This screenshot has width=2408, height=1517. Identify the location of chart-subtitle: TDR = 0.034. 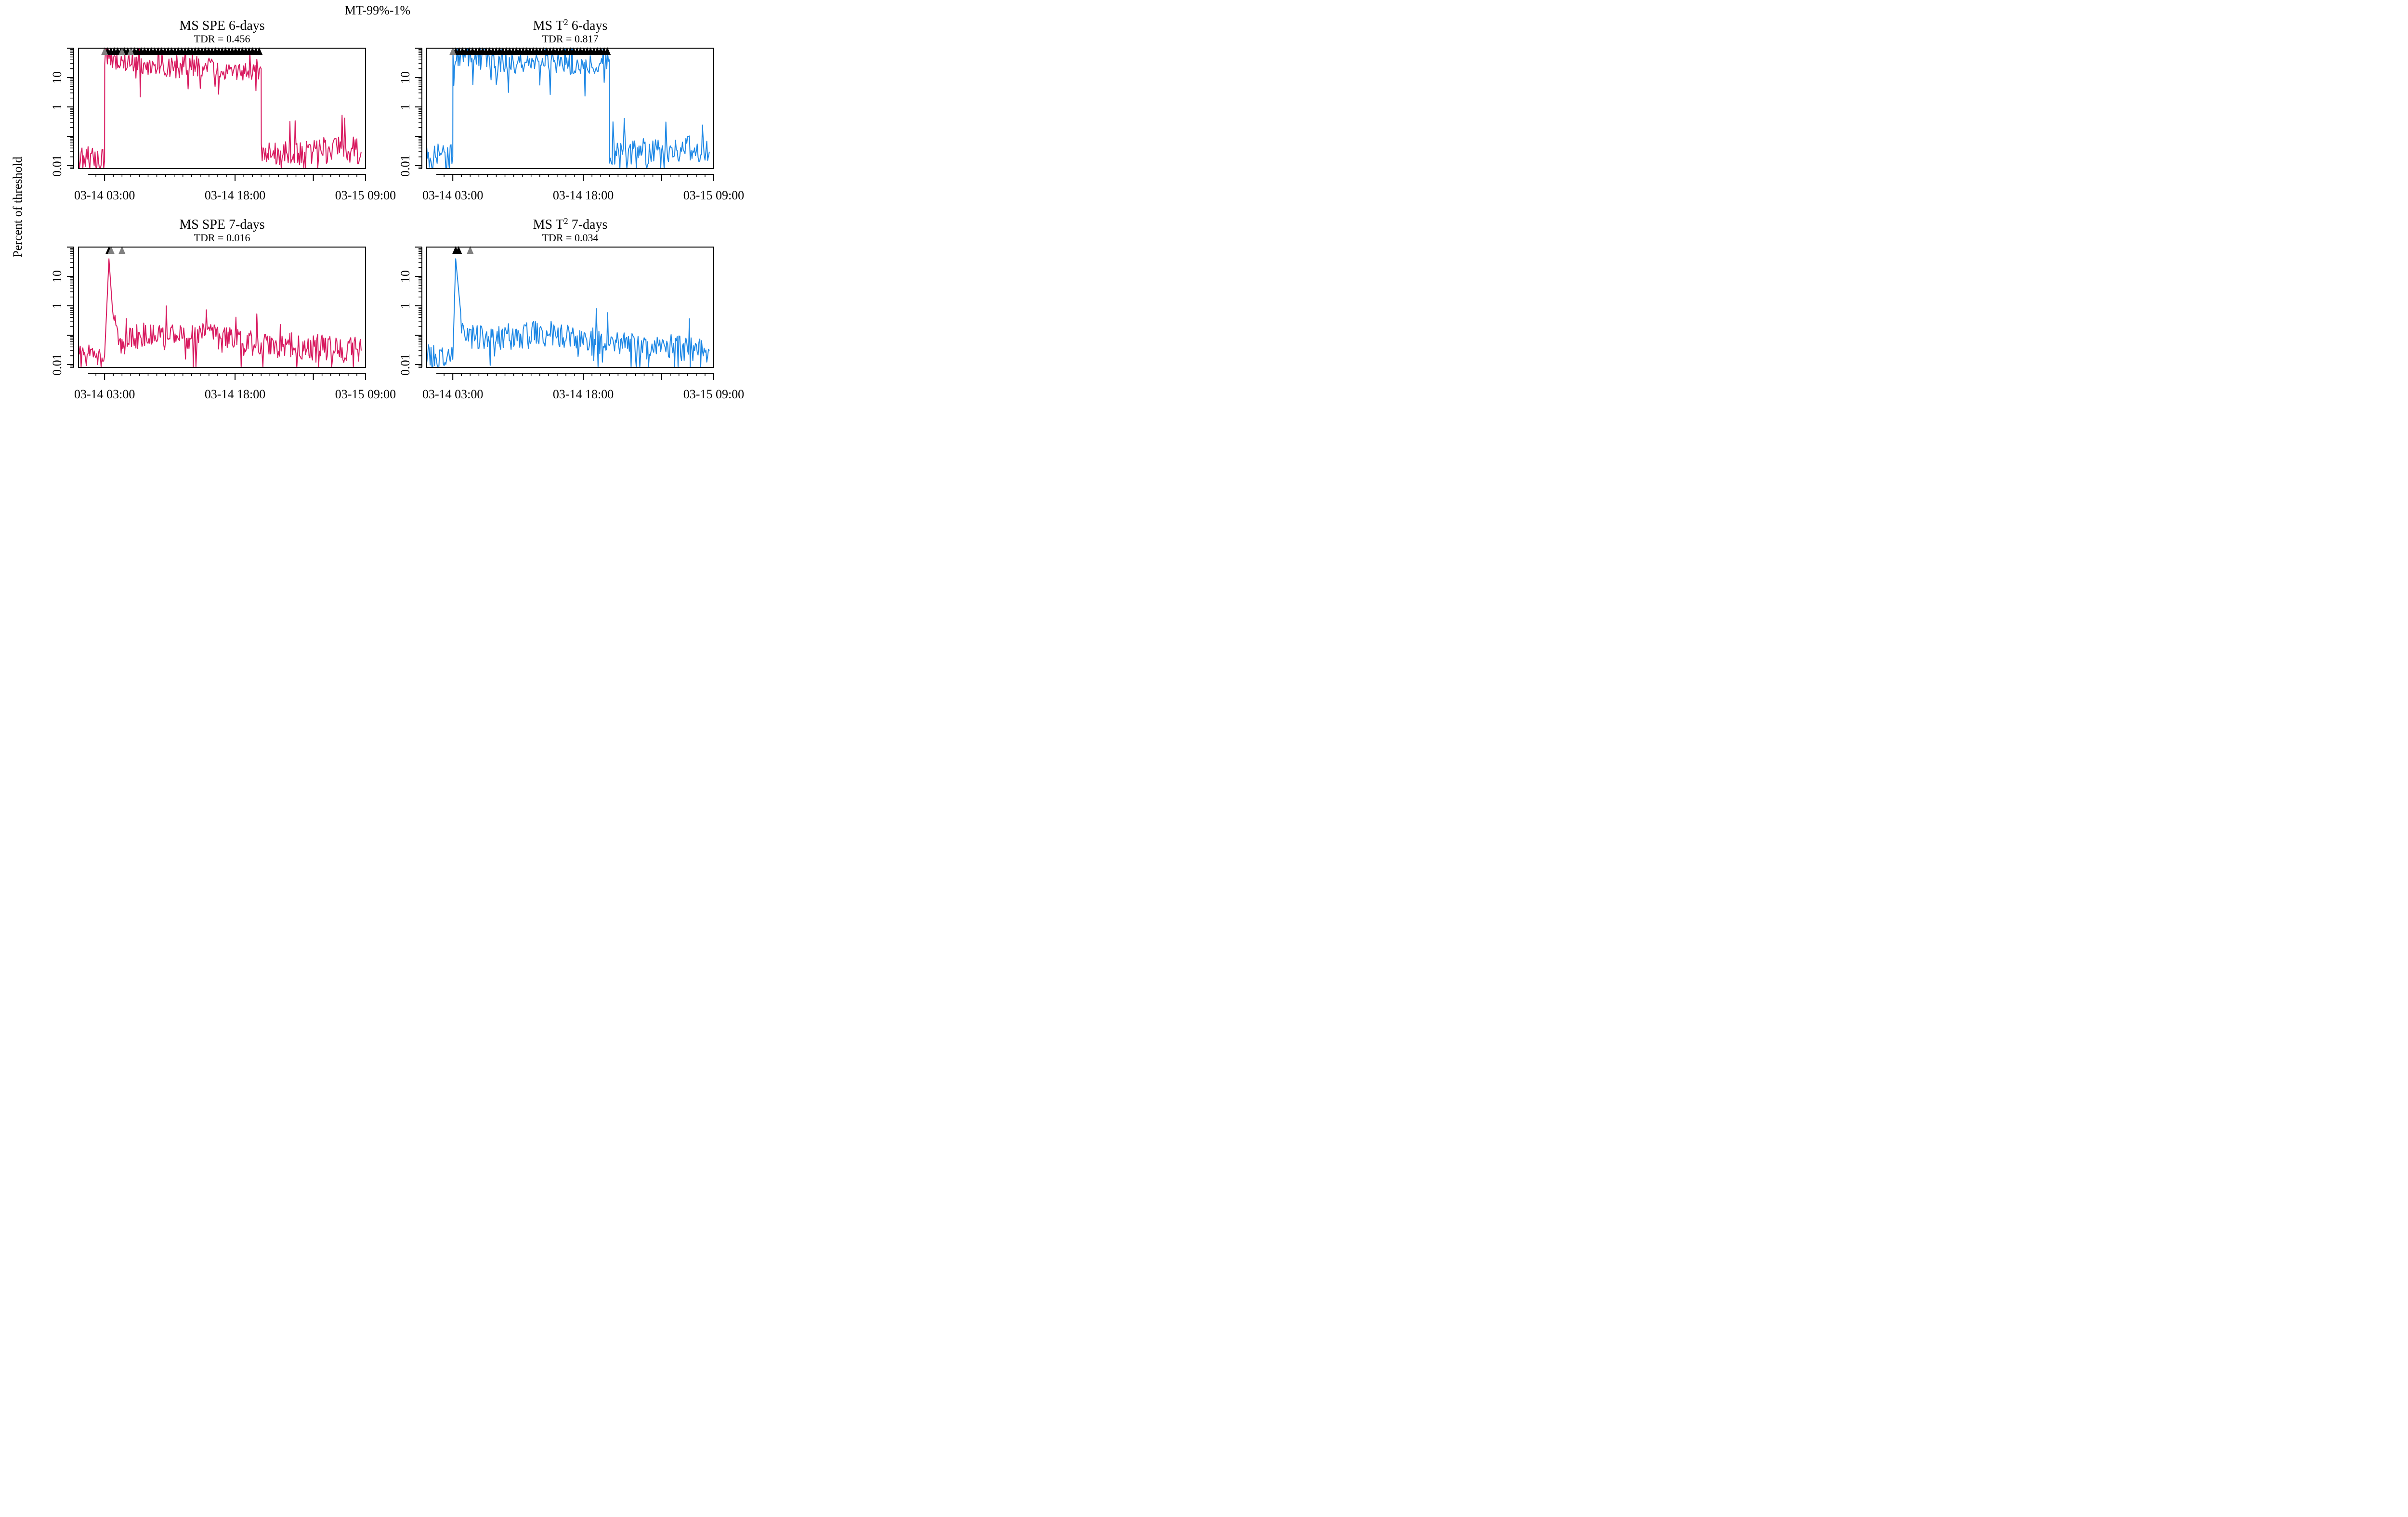
(570, 238).